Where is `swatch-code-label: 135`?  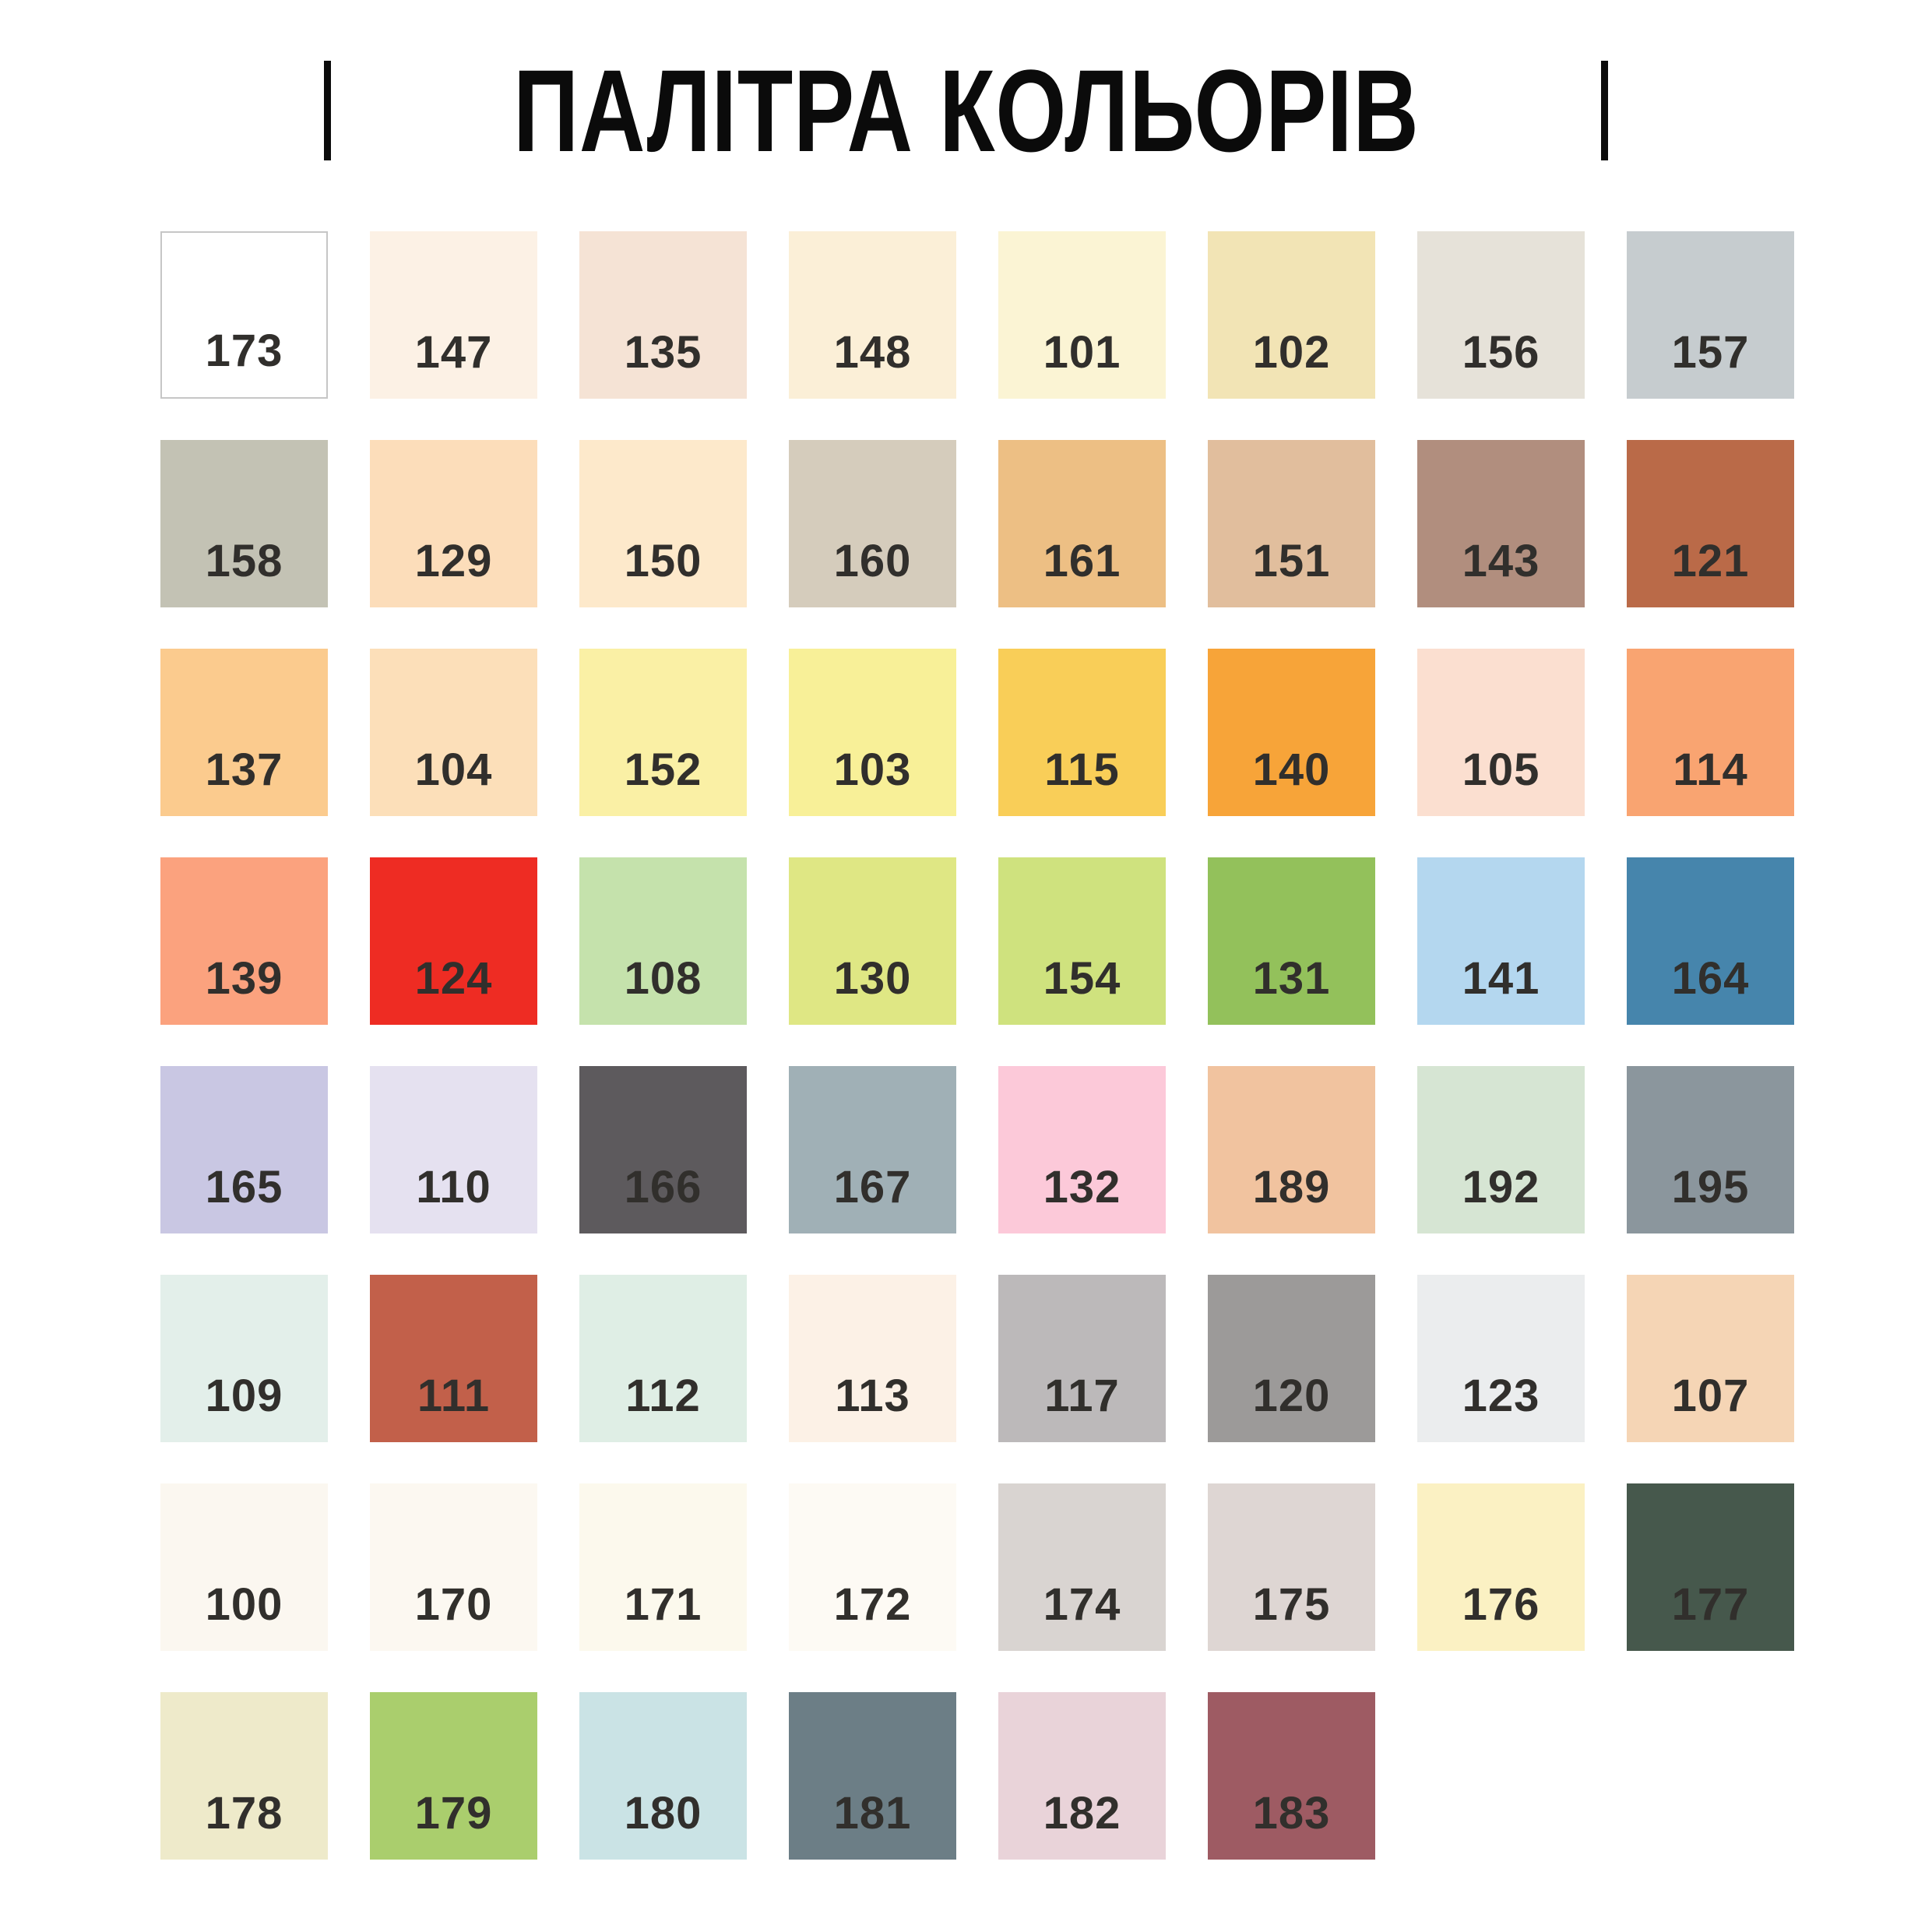
swatch-code-label: 135 is located at coordinates (663, 352).